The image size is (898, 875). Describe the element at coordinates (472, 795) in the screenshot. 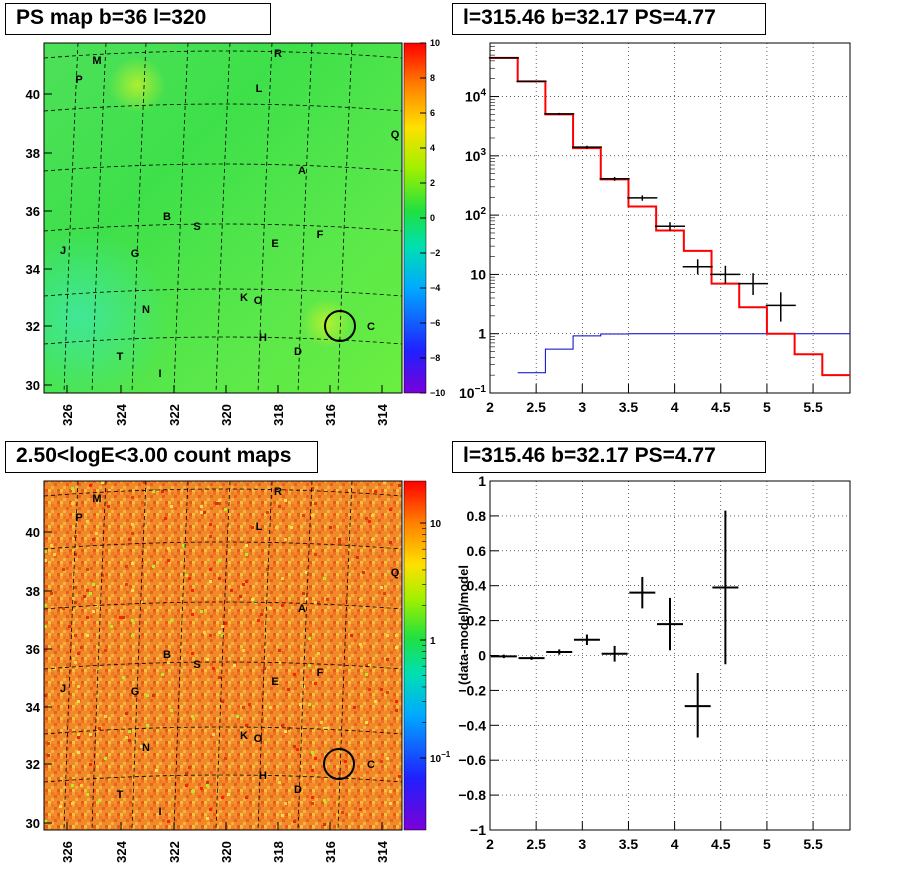

I see `y-tick-label: −0.8` at that location.